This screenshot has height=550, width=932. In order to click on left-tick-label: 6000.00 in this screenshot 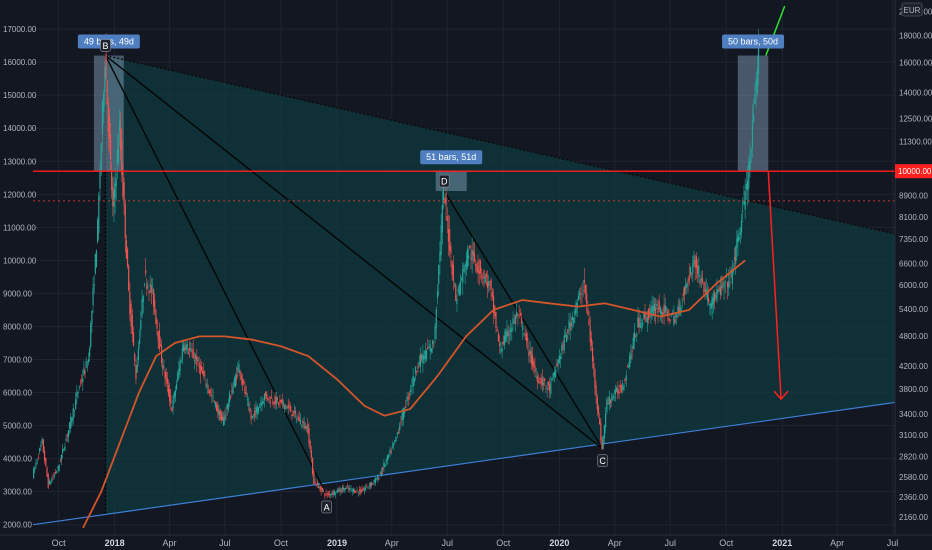, I will do `click(17, 393)`.